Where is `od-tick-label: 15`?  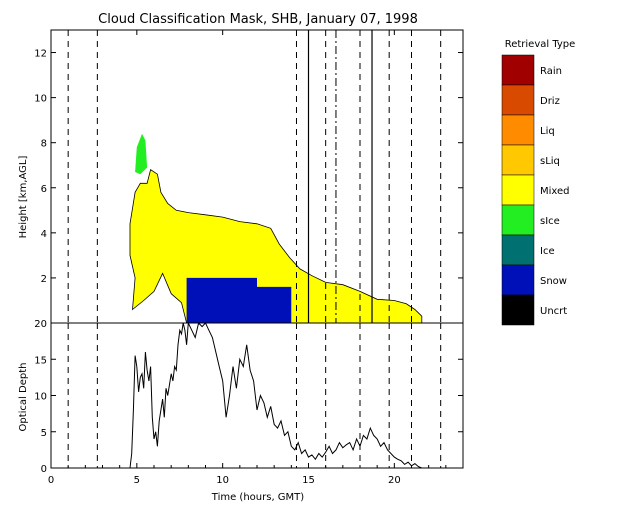 od-tick-label: 15 is located at coordinates (40, 360).